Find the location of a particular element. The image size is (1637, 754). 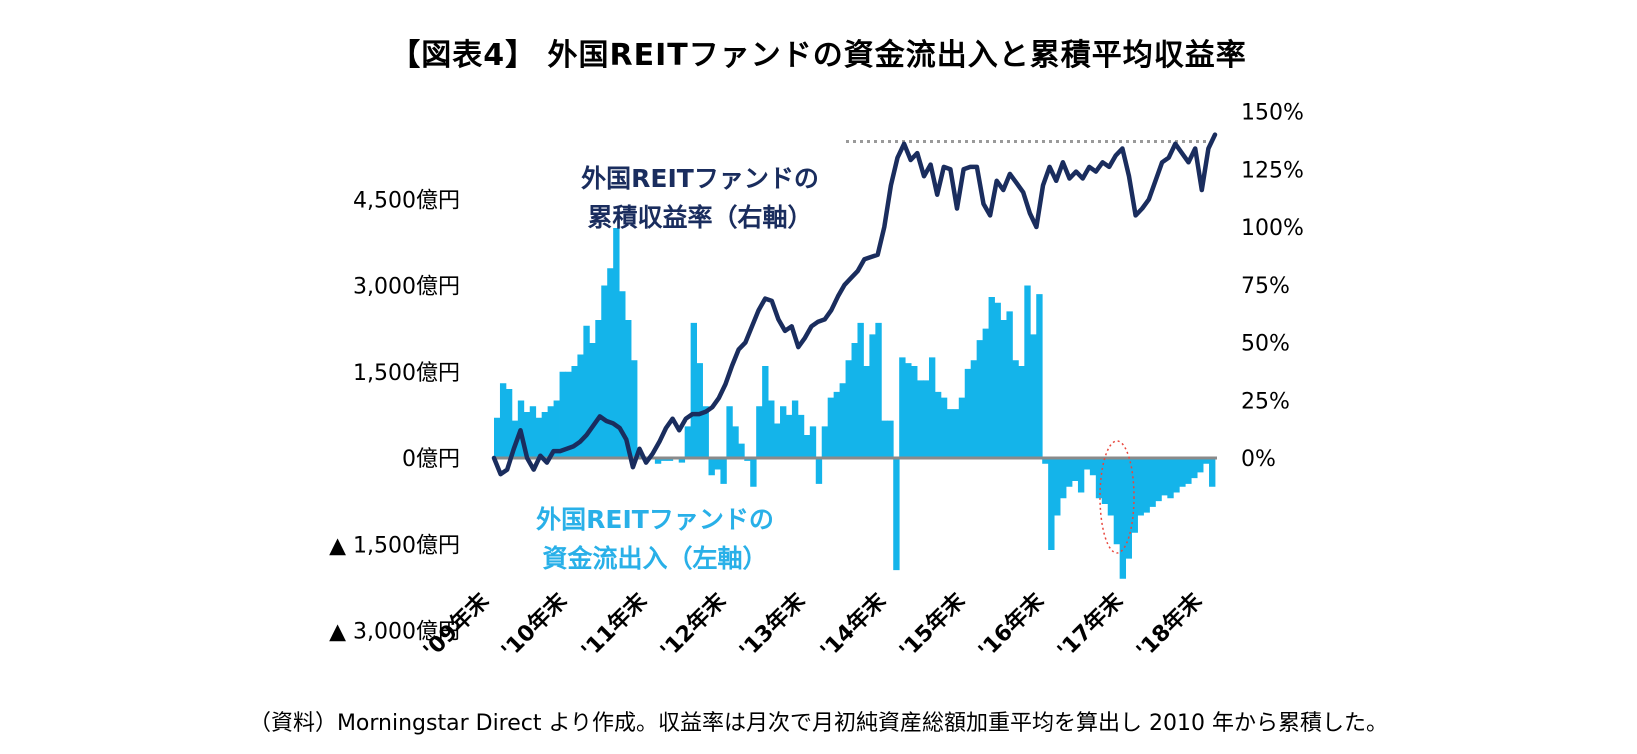

left-tick-label: ▲ 1,500億円 is located at coordinates (394, 545).